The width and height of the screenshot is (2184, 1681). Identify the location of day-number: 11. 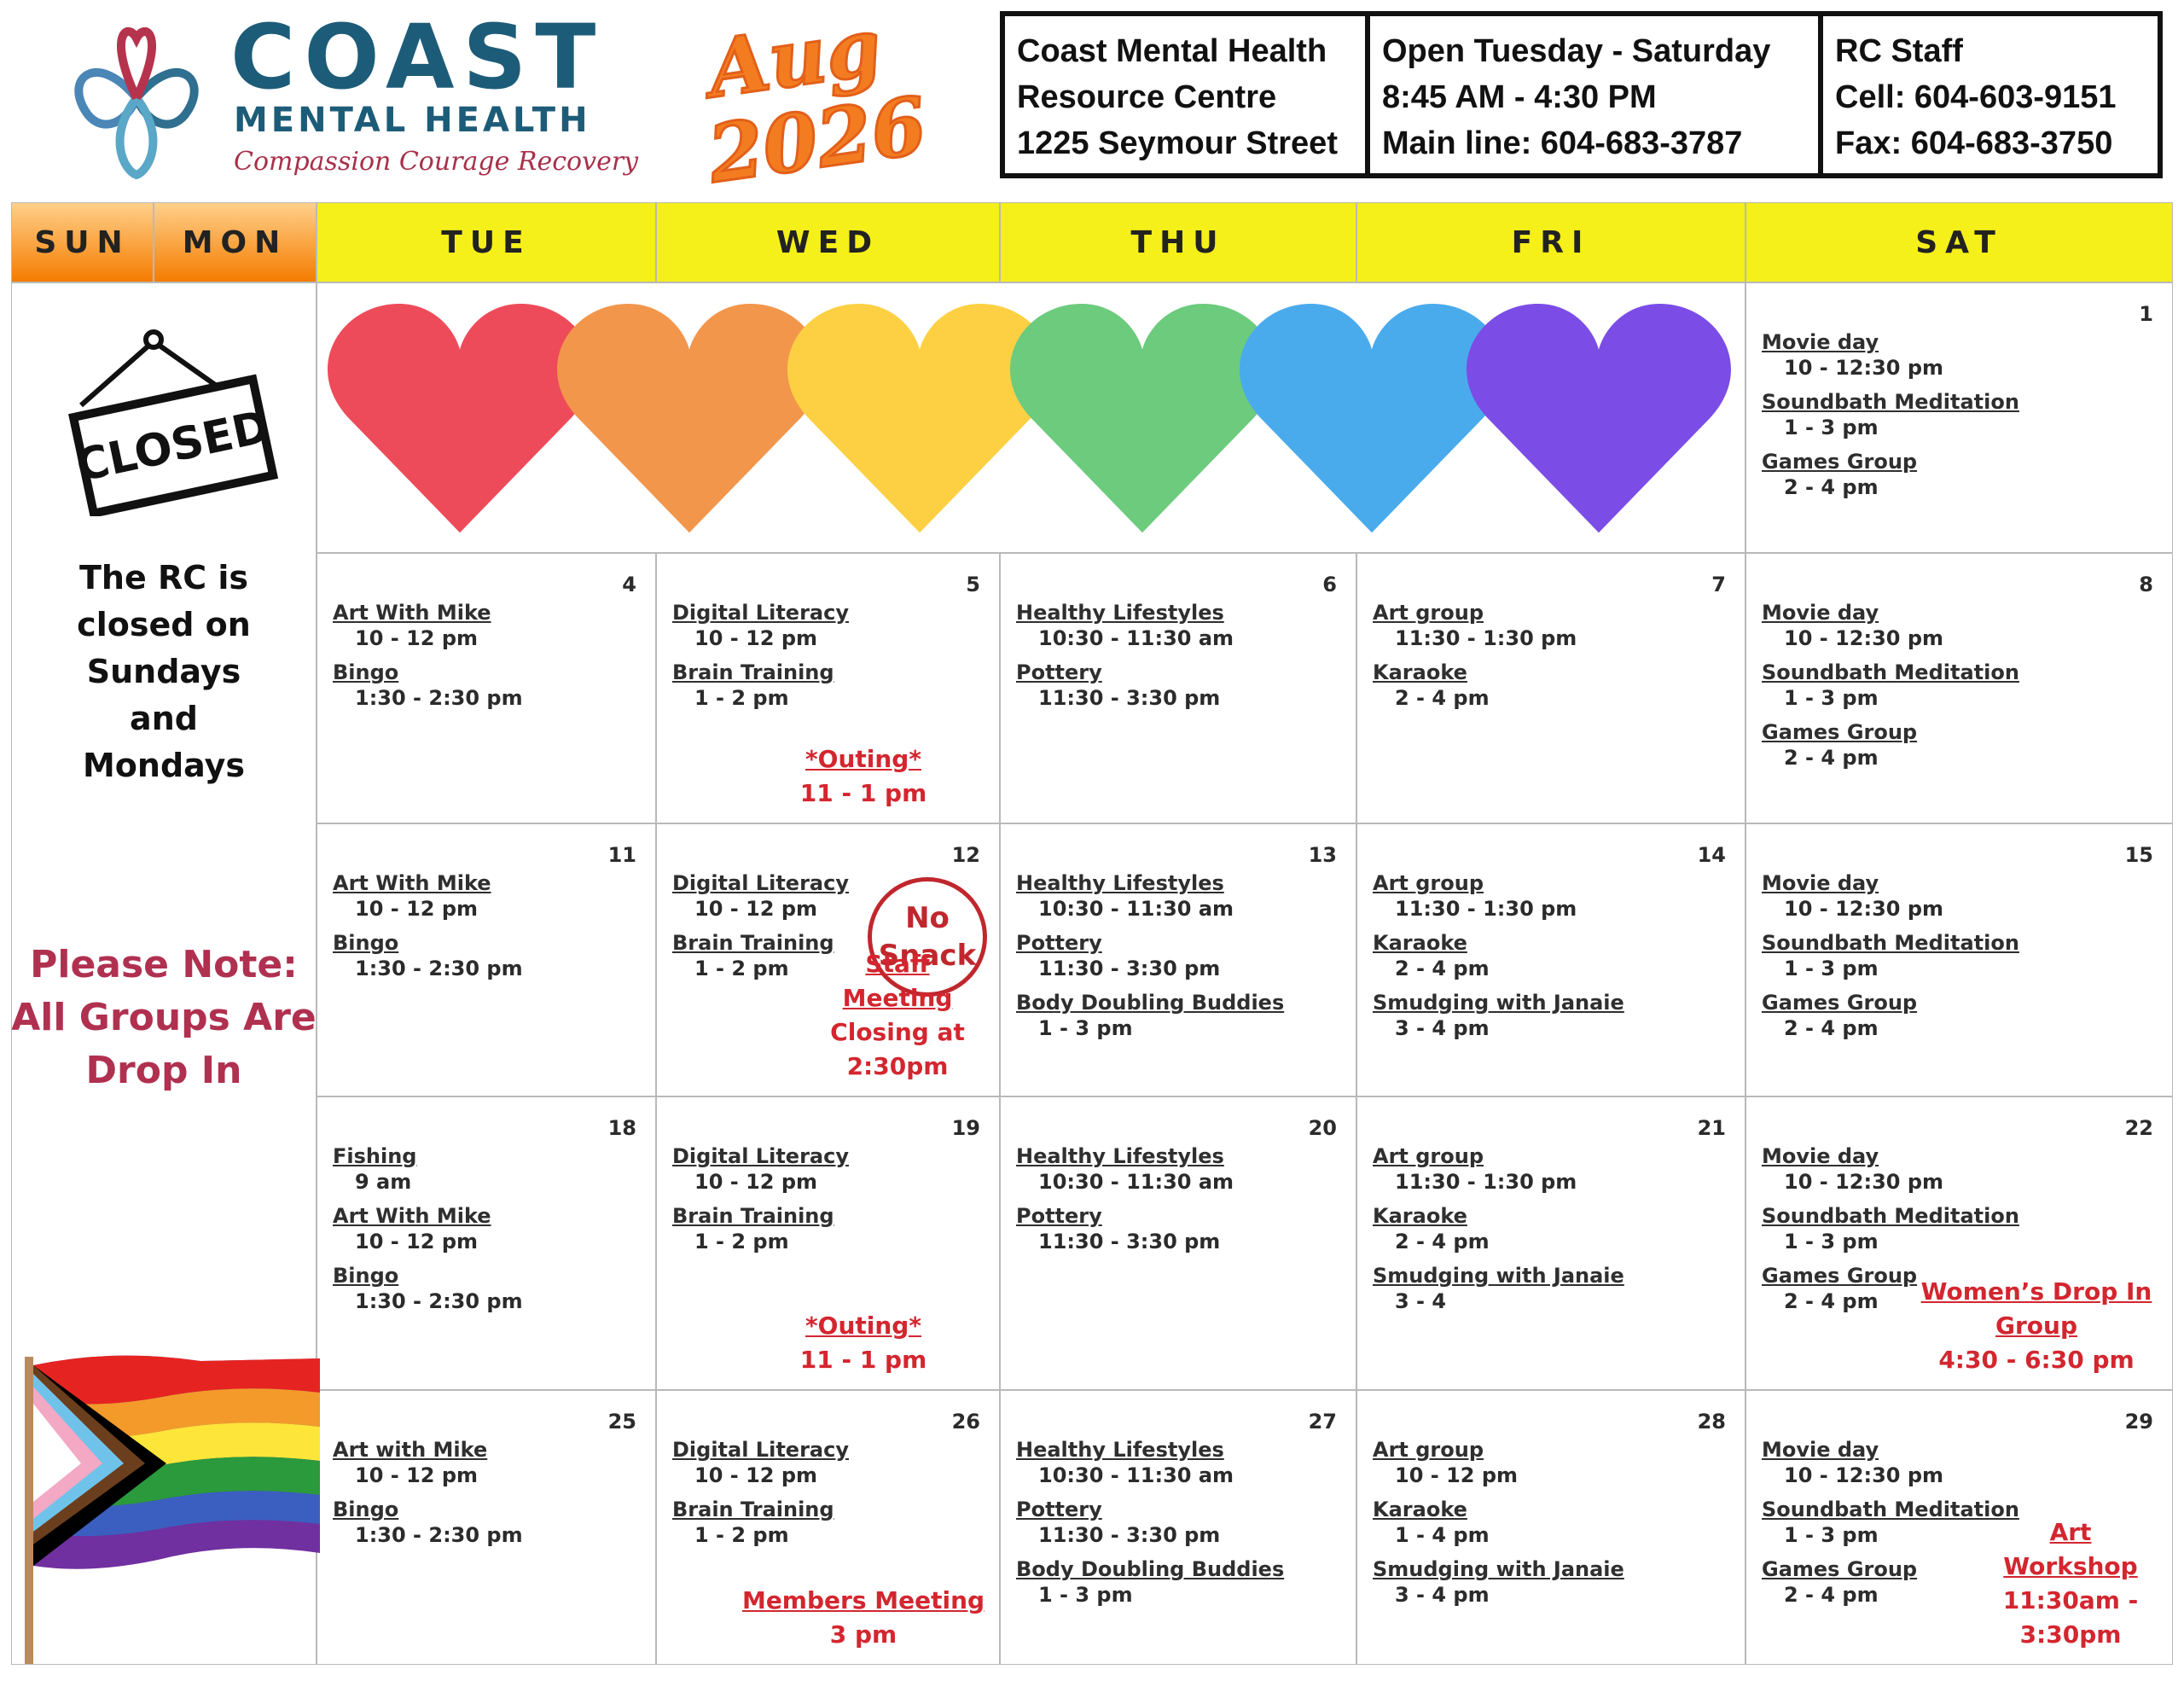
(621, 855).